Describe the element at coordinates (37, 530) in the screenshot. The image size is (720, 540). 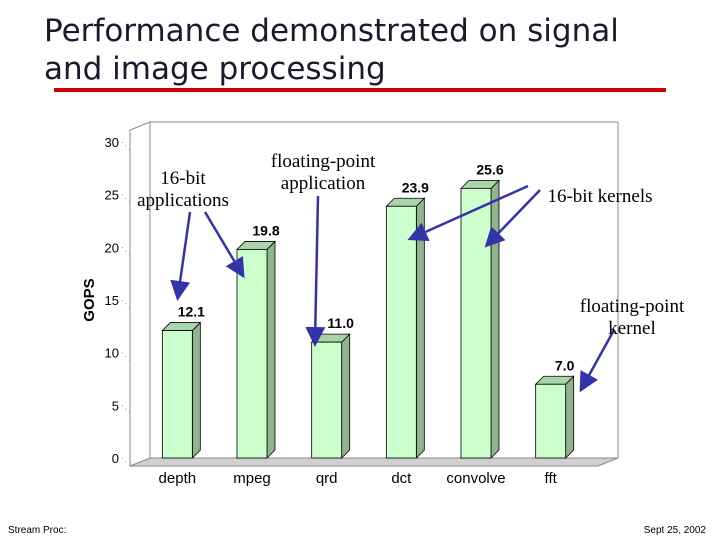
I see `footer-left: Stream Proc:` at that location.